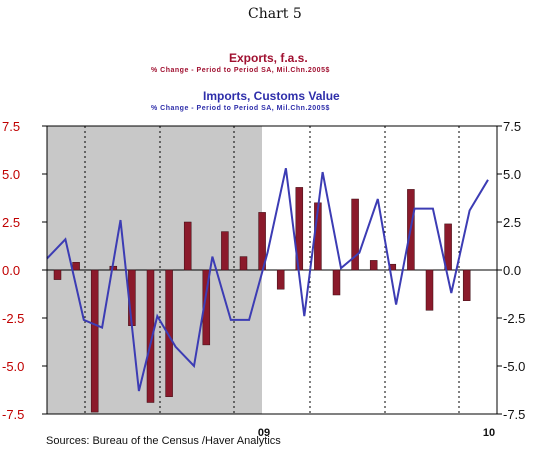  What do you see at coordinates (514, 414) in the screenshot?
I see `y-tick-label-right: -7.5` at bounding box center [514, 414].